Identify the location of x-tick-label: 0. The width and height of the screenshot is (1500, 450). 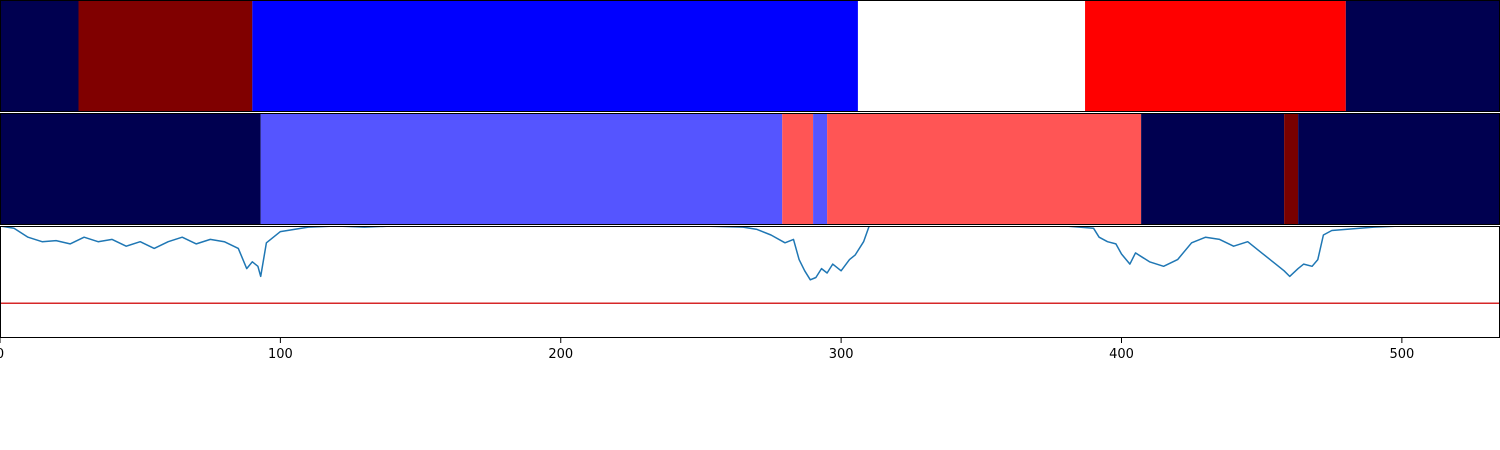
(2, 354).